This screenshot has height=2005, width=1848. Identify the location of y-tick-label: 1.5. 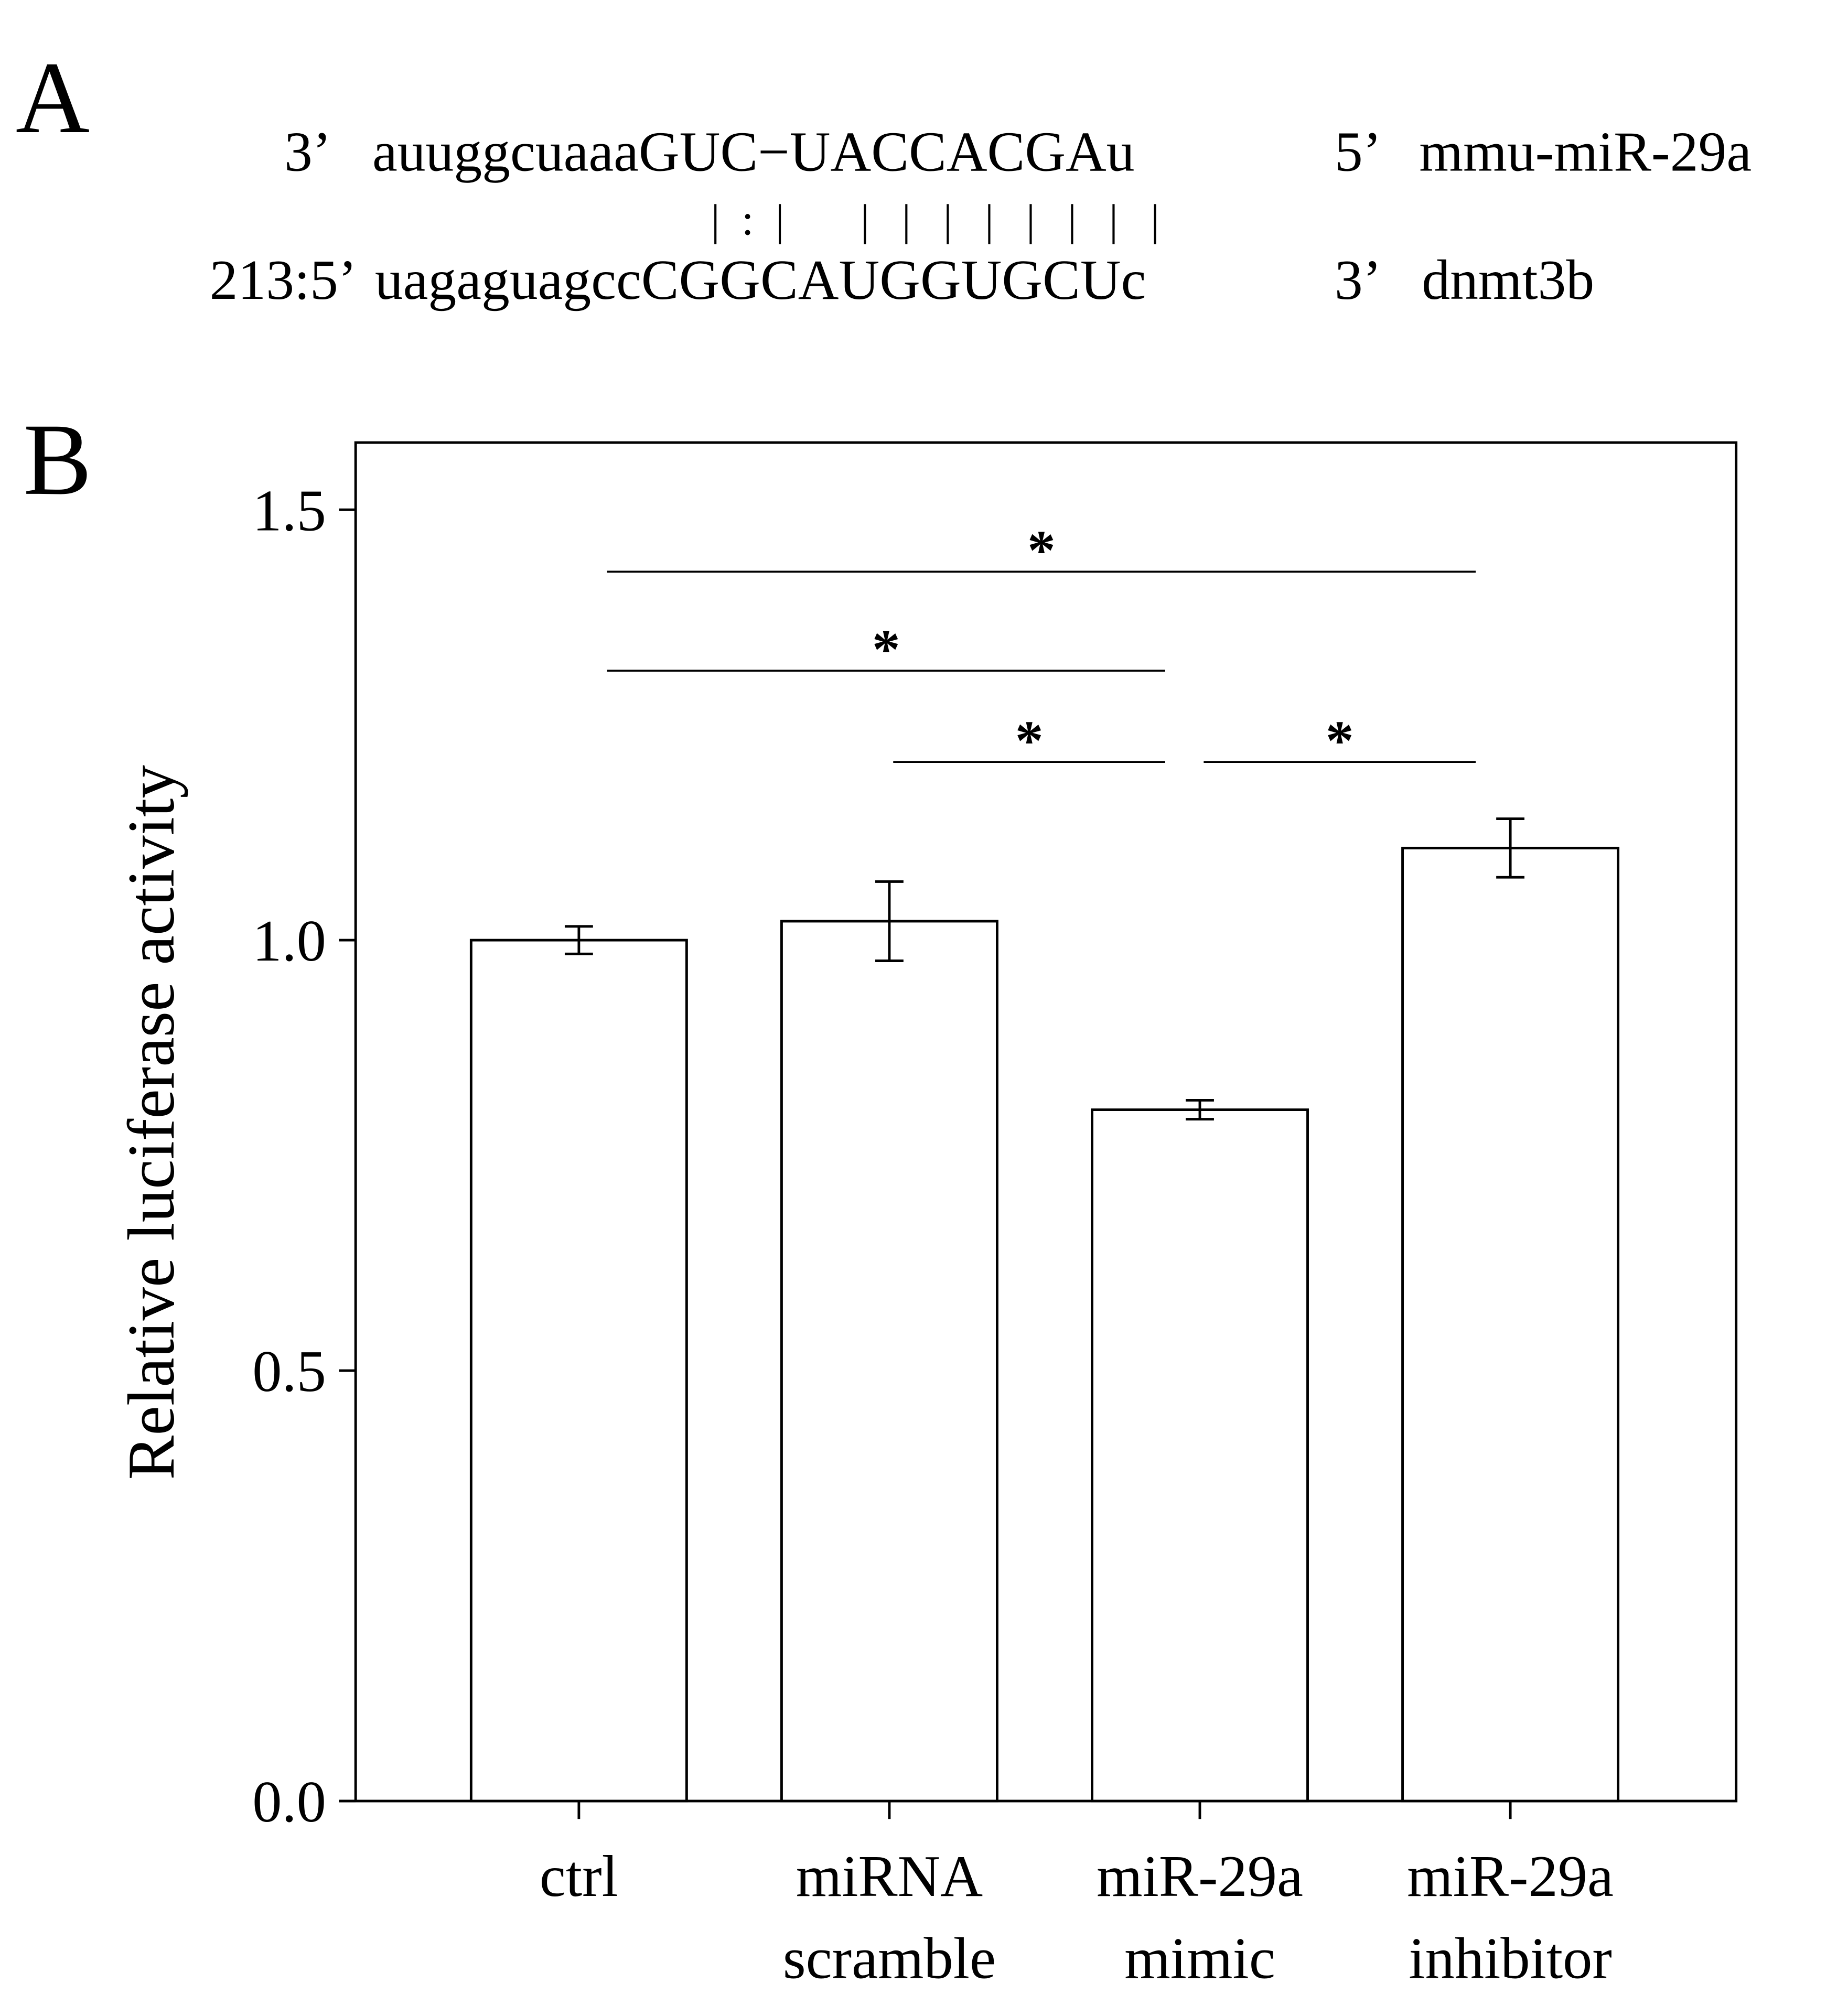
(289, 510).